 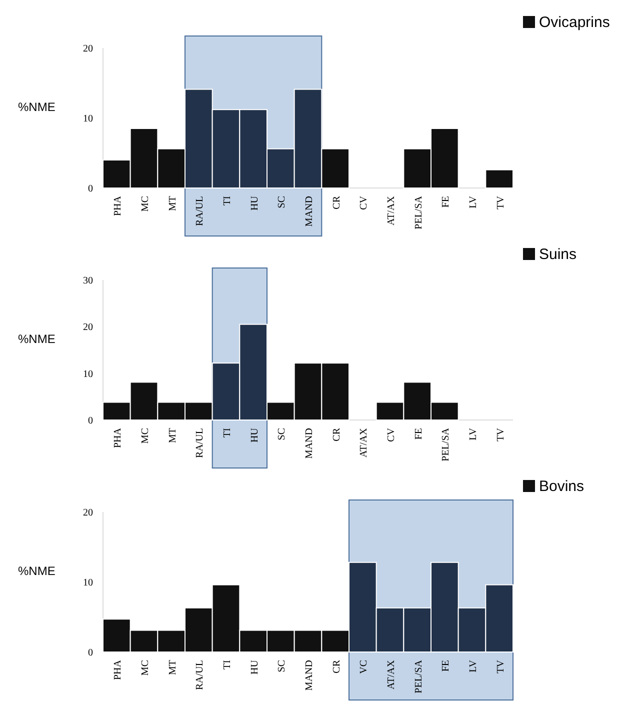 I want to click on legend-label: Suins, so click(x=558, y=254).